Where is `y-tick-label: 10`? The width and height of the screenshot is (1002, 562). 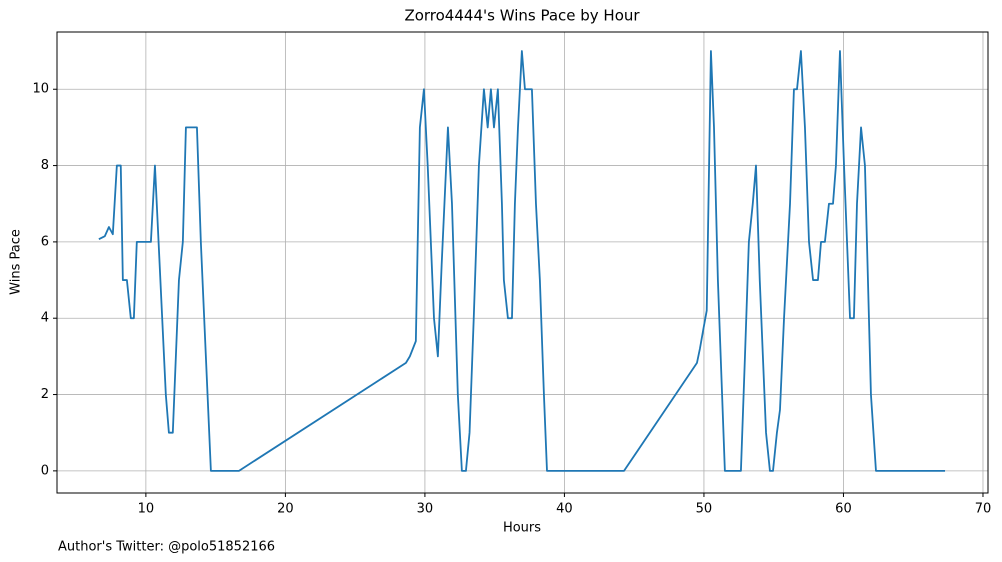
y-tick-label: 10 is located at coordinates (40, 89).